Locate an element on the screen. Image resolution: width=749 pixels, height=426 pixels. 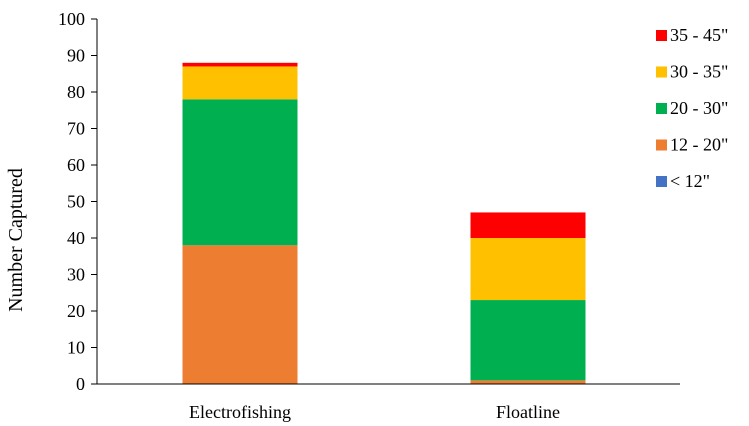
y-tick-label: 40 is located at coordinates (76, 238).